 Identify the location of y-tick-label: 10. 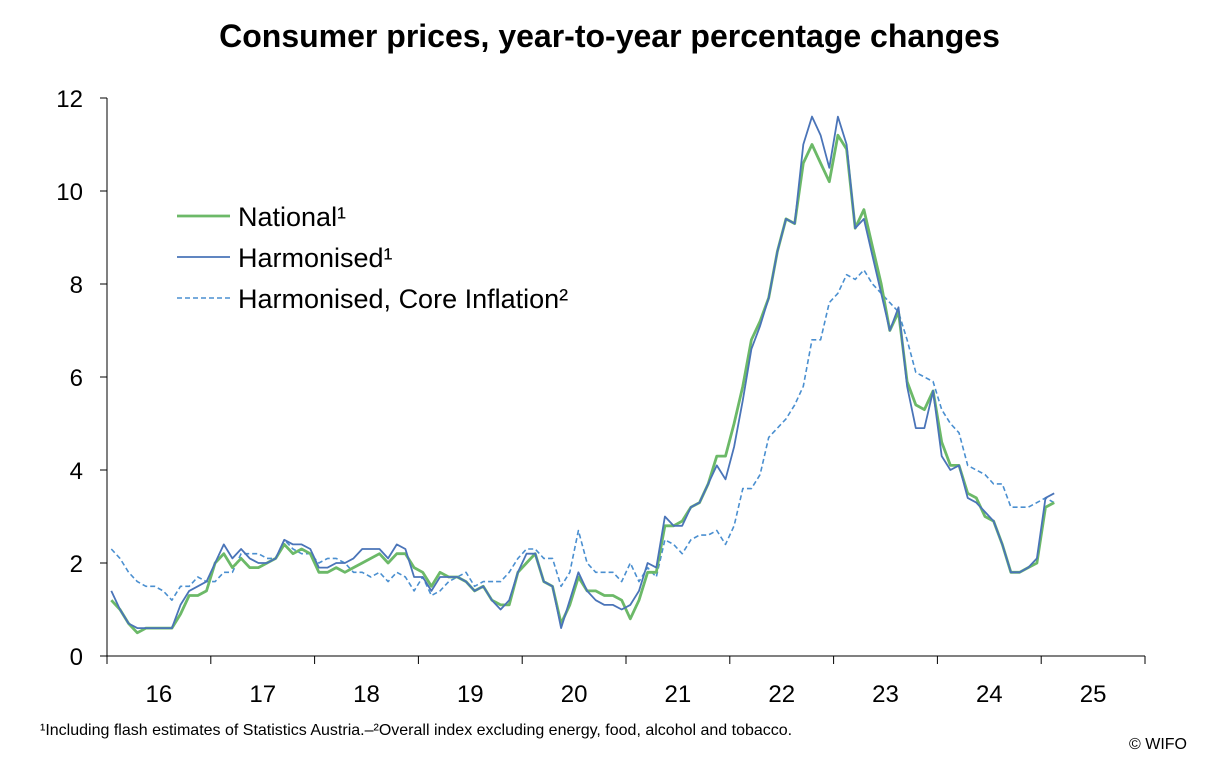
(69, 192).